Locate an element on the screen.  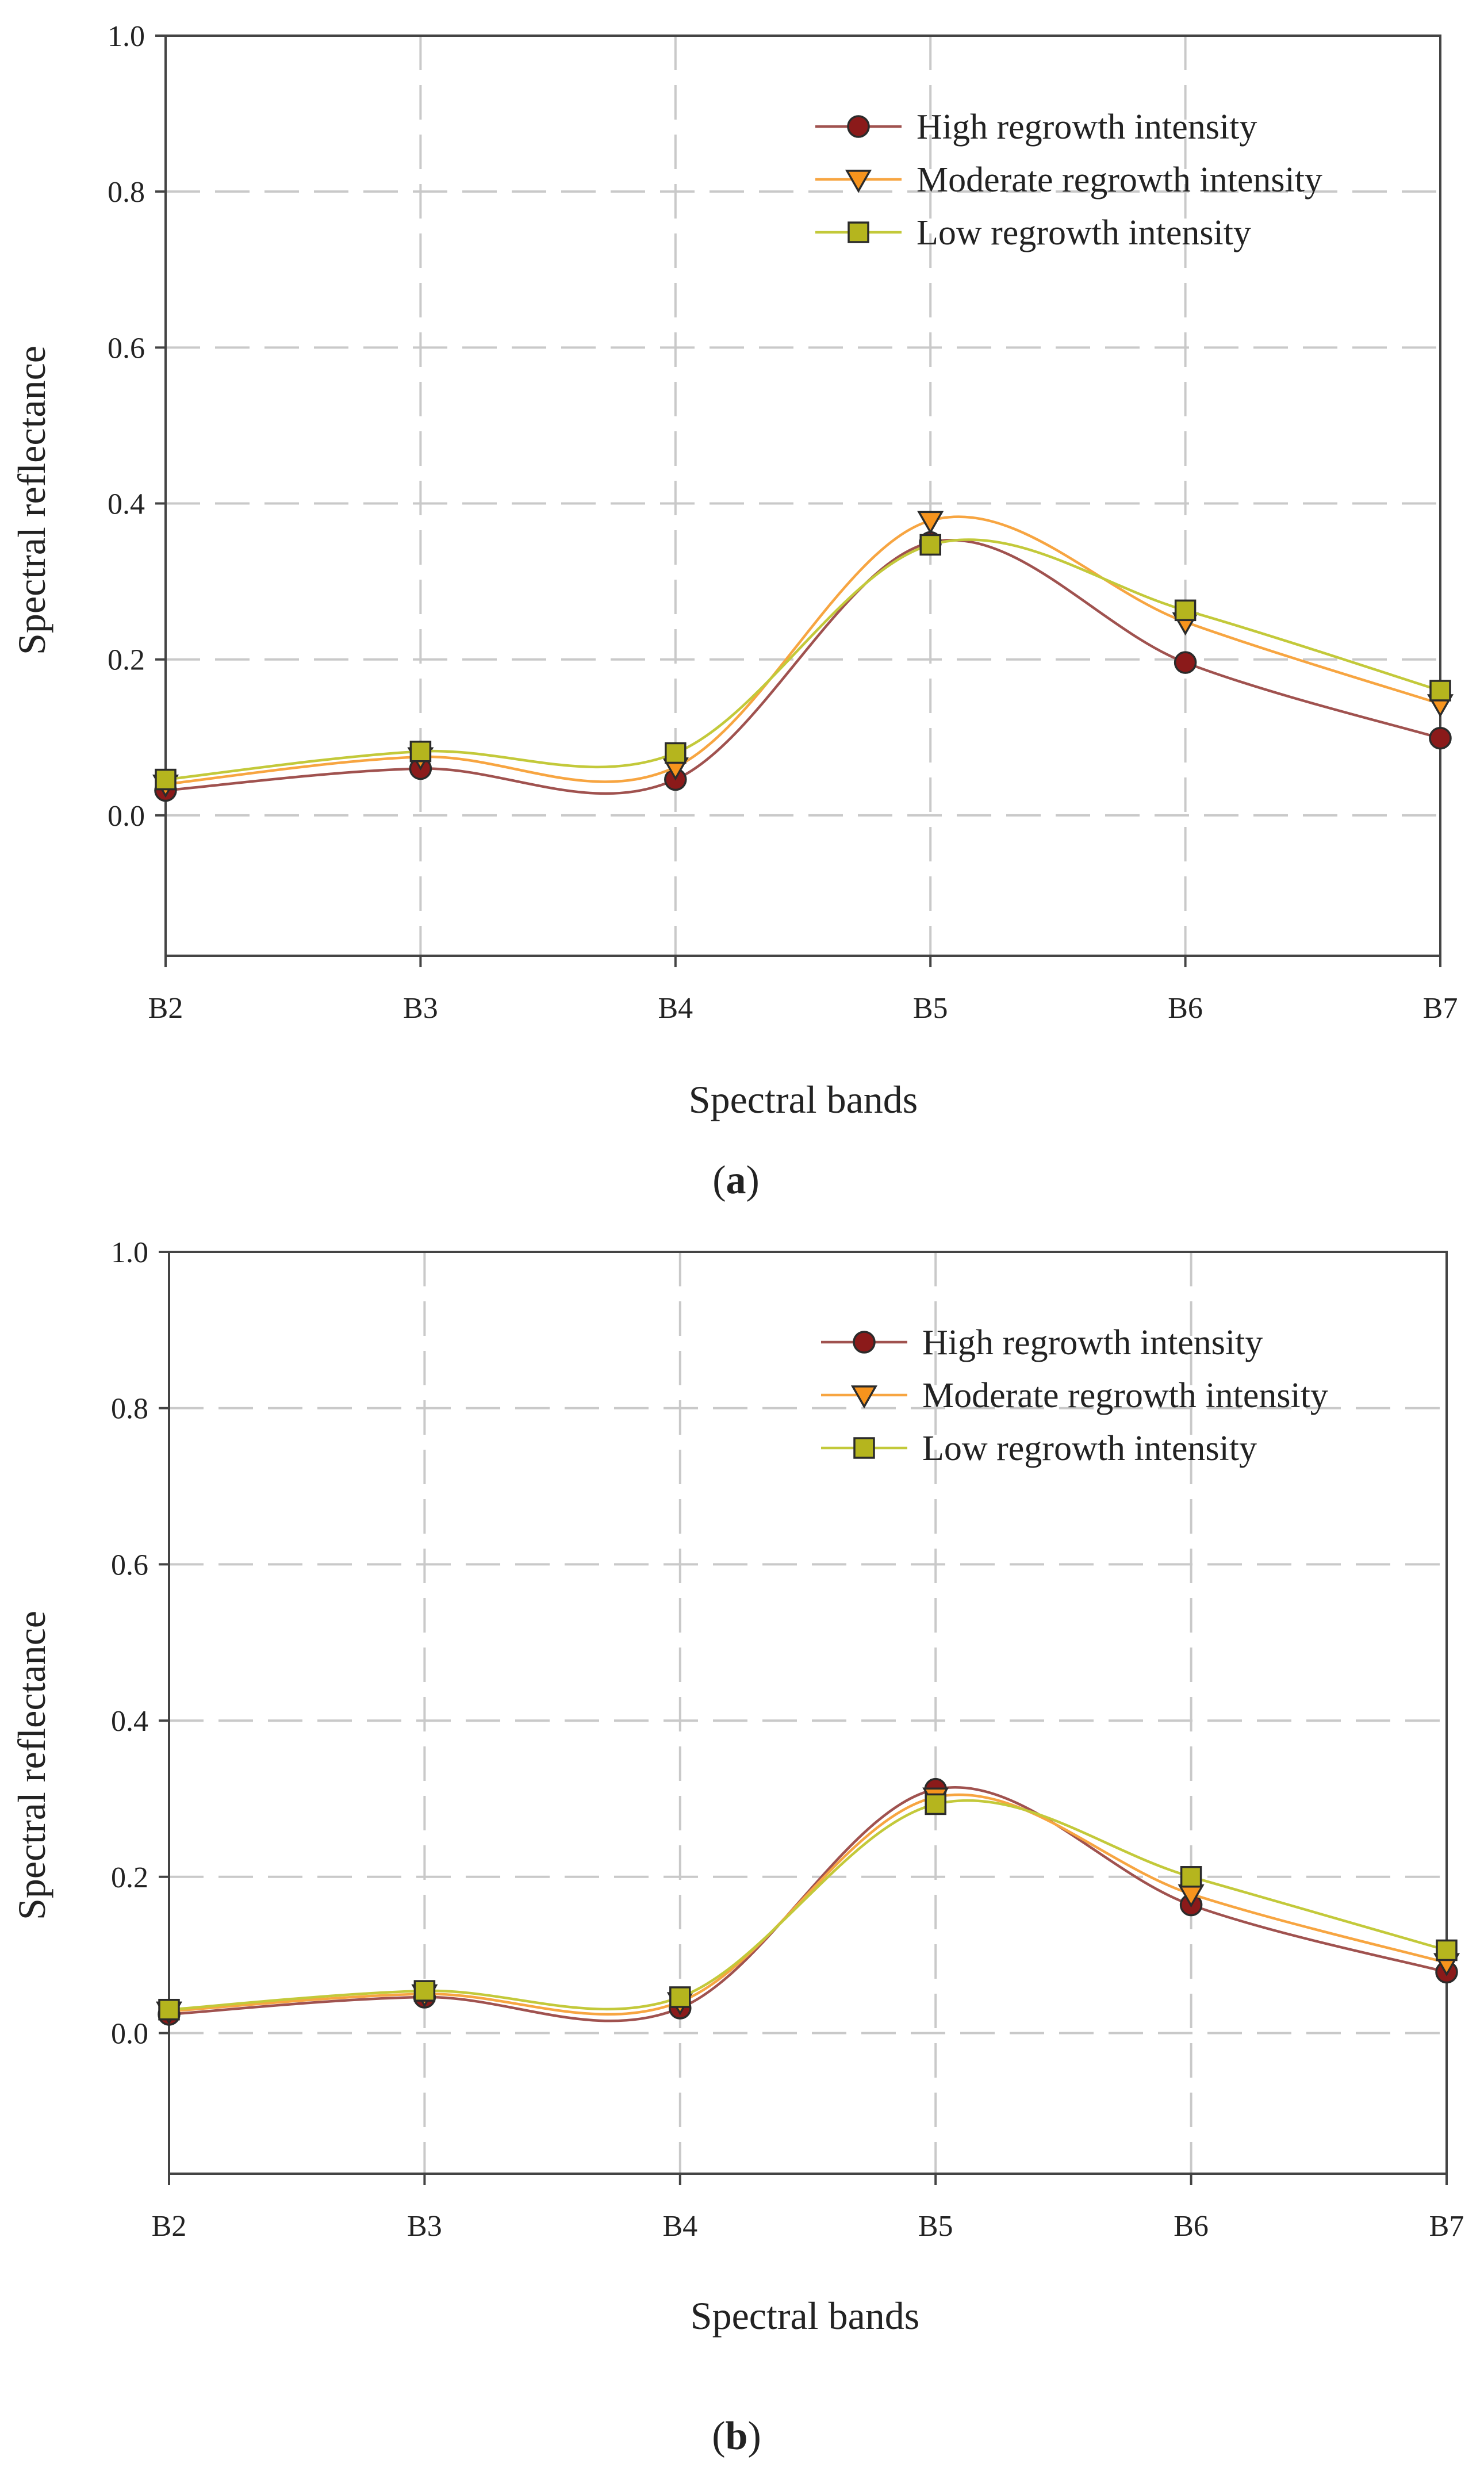
caption-close-a: ) is located at coordinates (753, 1180).